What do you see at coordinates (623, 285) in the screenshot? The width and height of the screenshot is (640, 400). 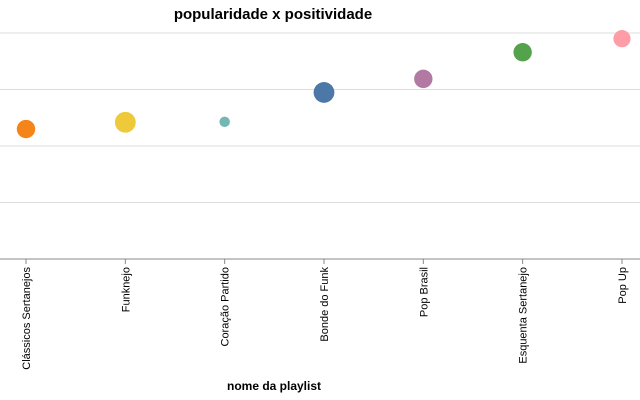 I see `x-tick-label: Pop Up` at bounding box center [623, 285].